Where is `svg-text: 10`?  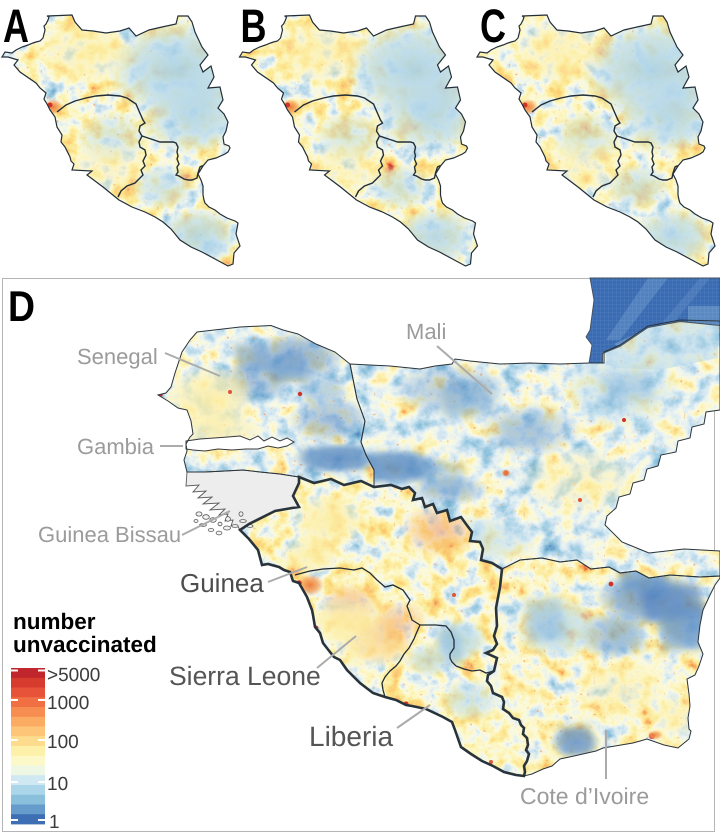 svg-text: 10 is located at coordinates (57, 784).